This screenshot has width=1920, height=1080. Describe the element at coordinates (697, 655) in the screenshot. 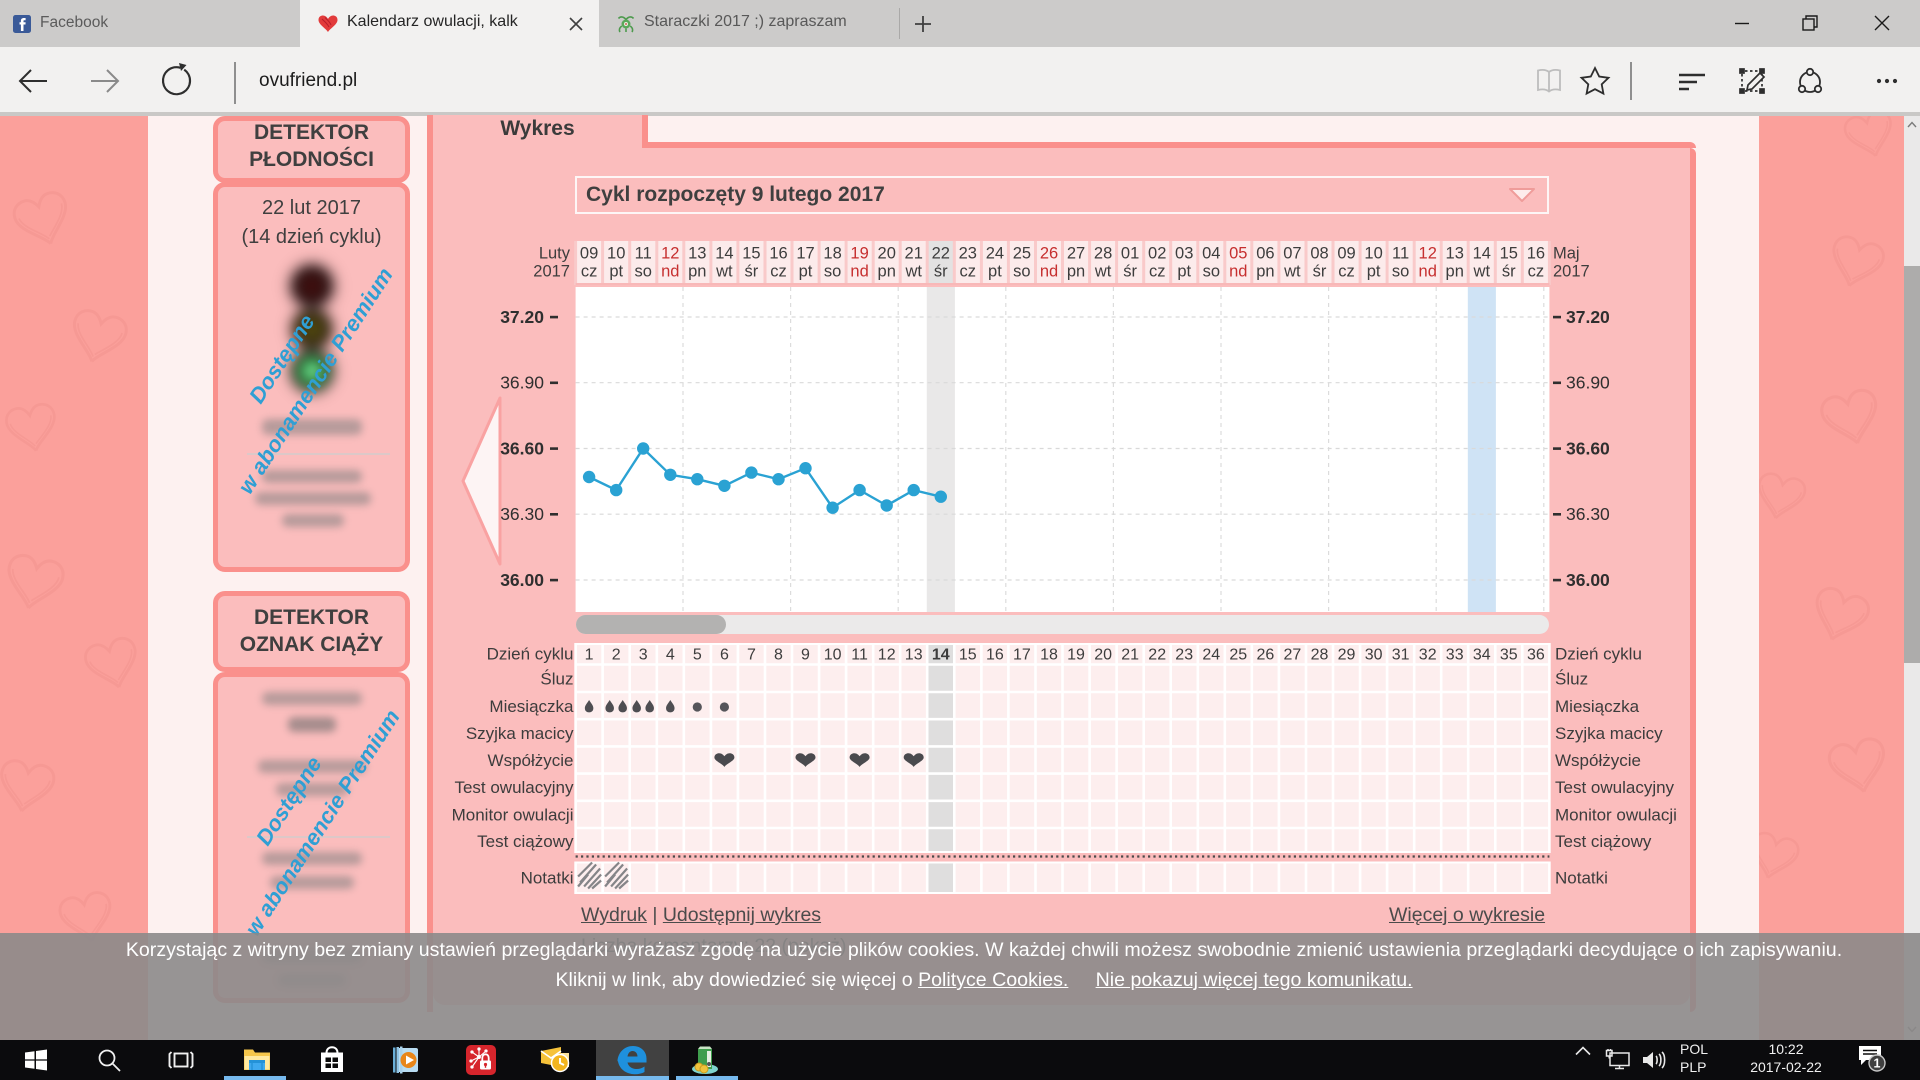

I see `svg-text: 5` at that location.